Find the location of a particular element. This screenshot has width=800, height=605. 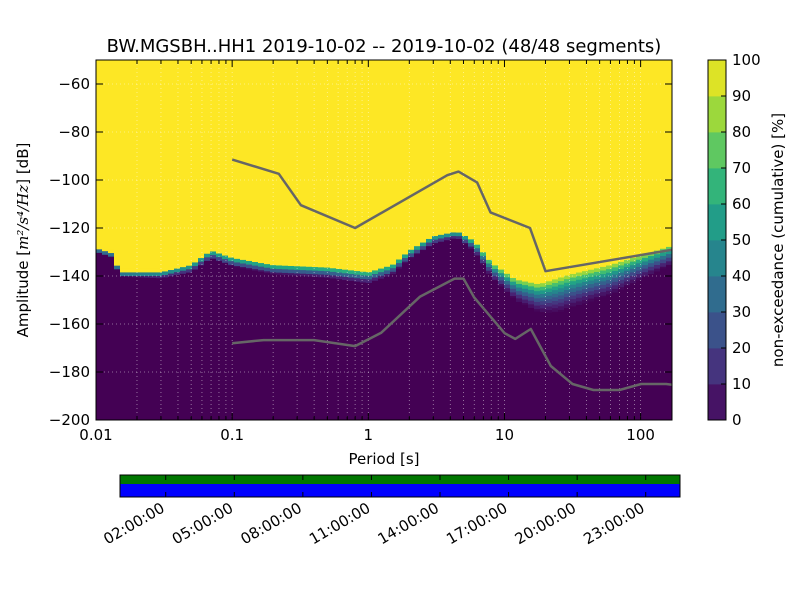

timeline-tick-label: 14:00:00 is located at coordinates (408, 523).